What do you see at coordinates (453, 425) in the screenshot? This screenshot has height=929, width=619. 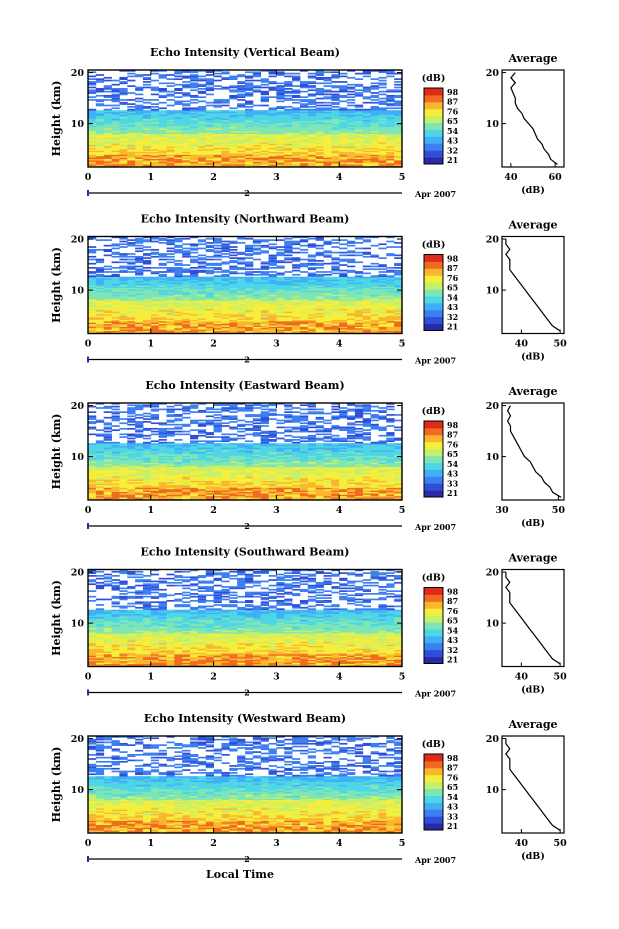 I see `colorbar-tick-label: 98` at bounding box center [453, 425].